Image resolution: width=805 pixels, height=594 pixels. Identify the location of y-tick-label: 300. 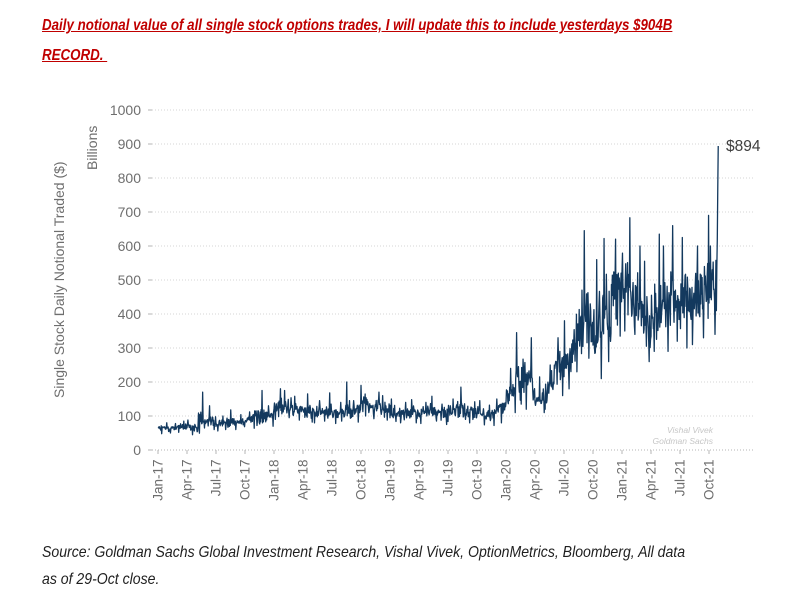
(129, 348).